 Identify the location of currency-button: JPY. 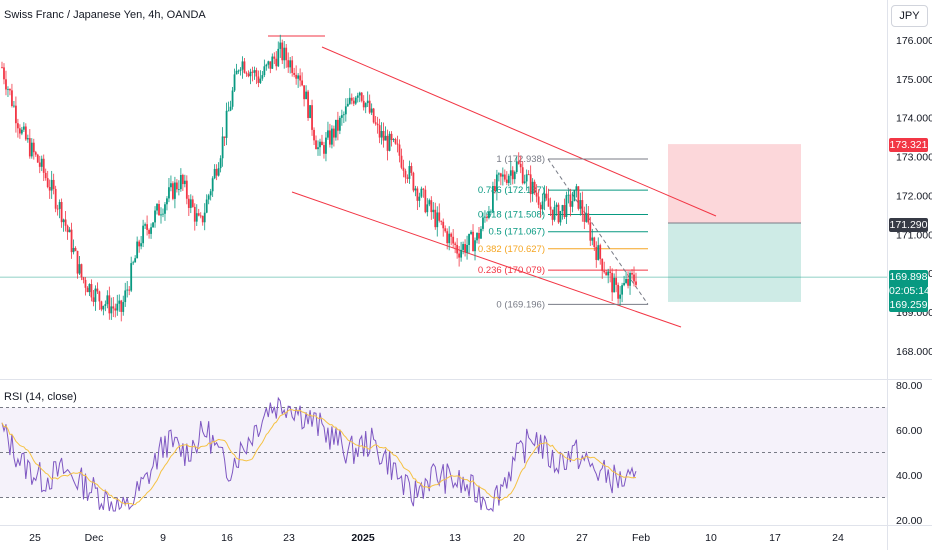
(909, 16).